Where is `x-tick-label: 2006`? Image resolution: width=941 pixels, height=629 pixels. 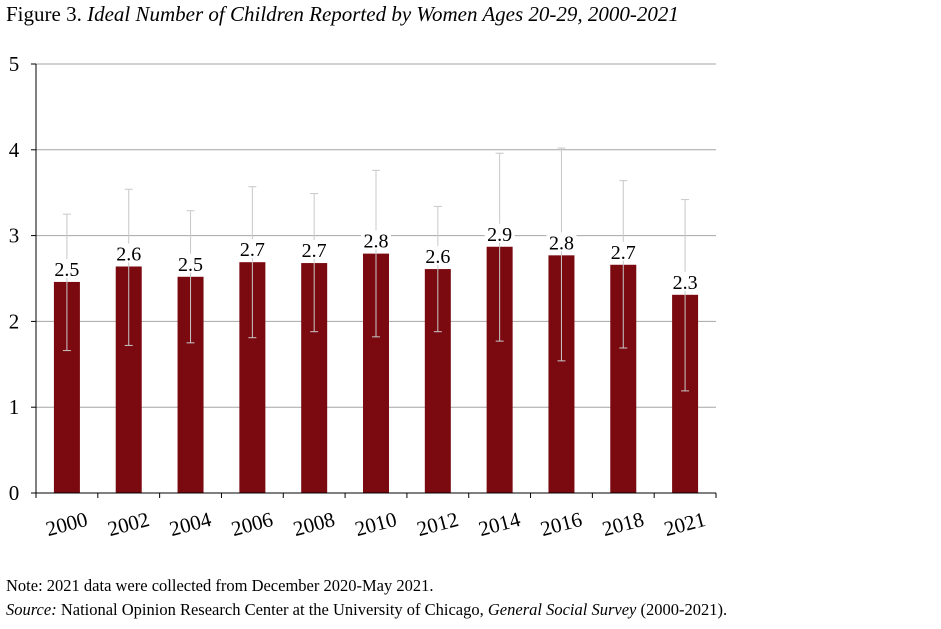
x-tick-label: 2006 is located at coordinates (252, 524).